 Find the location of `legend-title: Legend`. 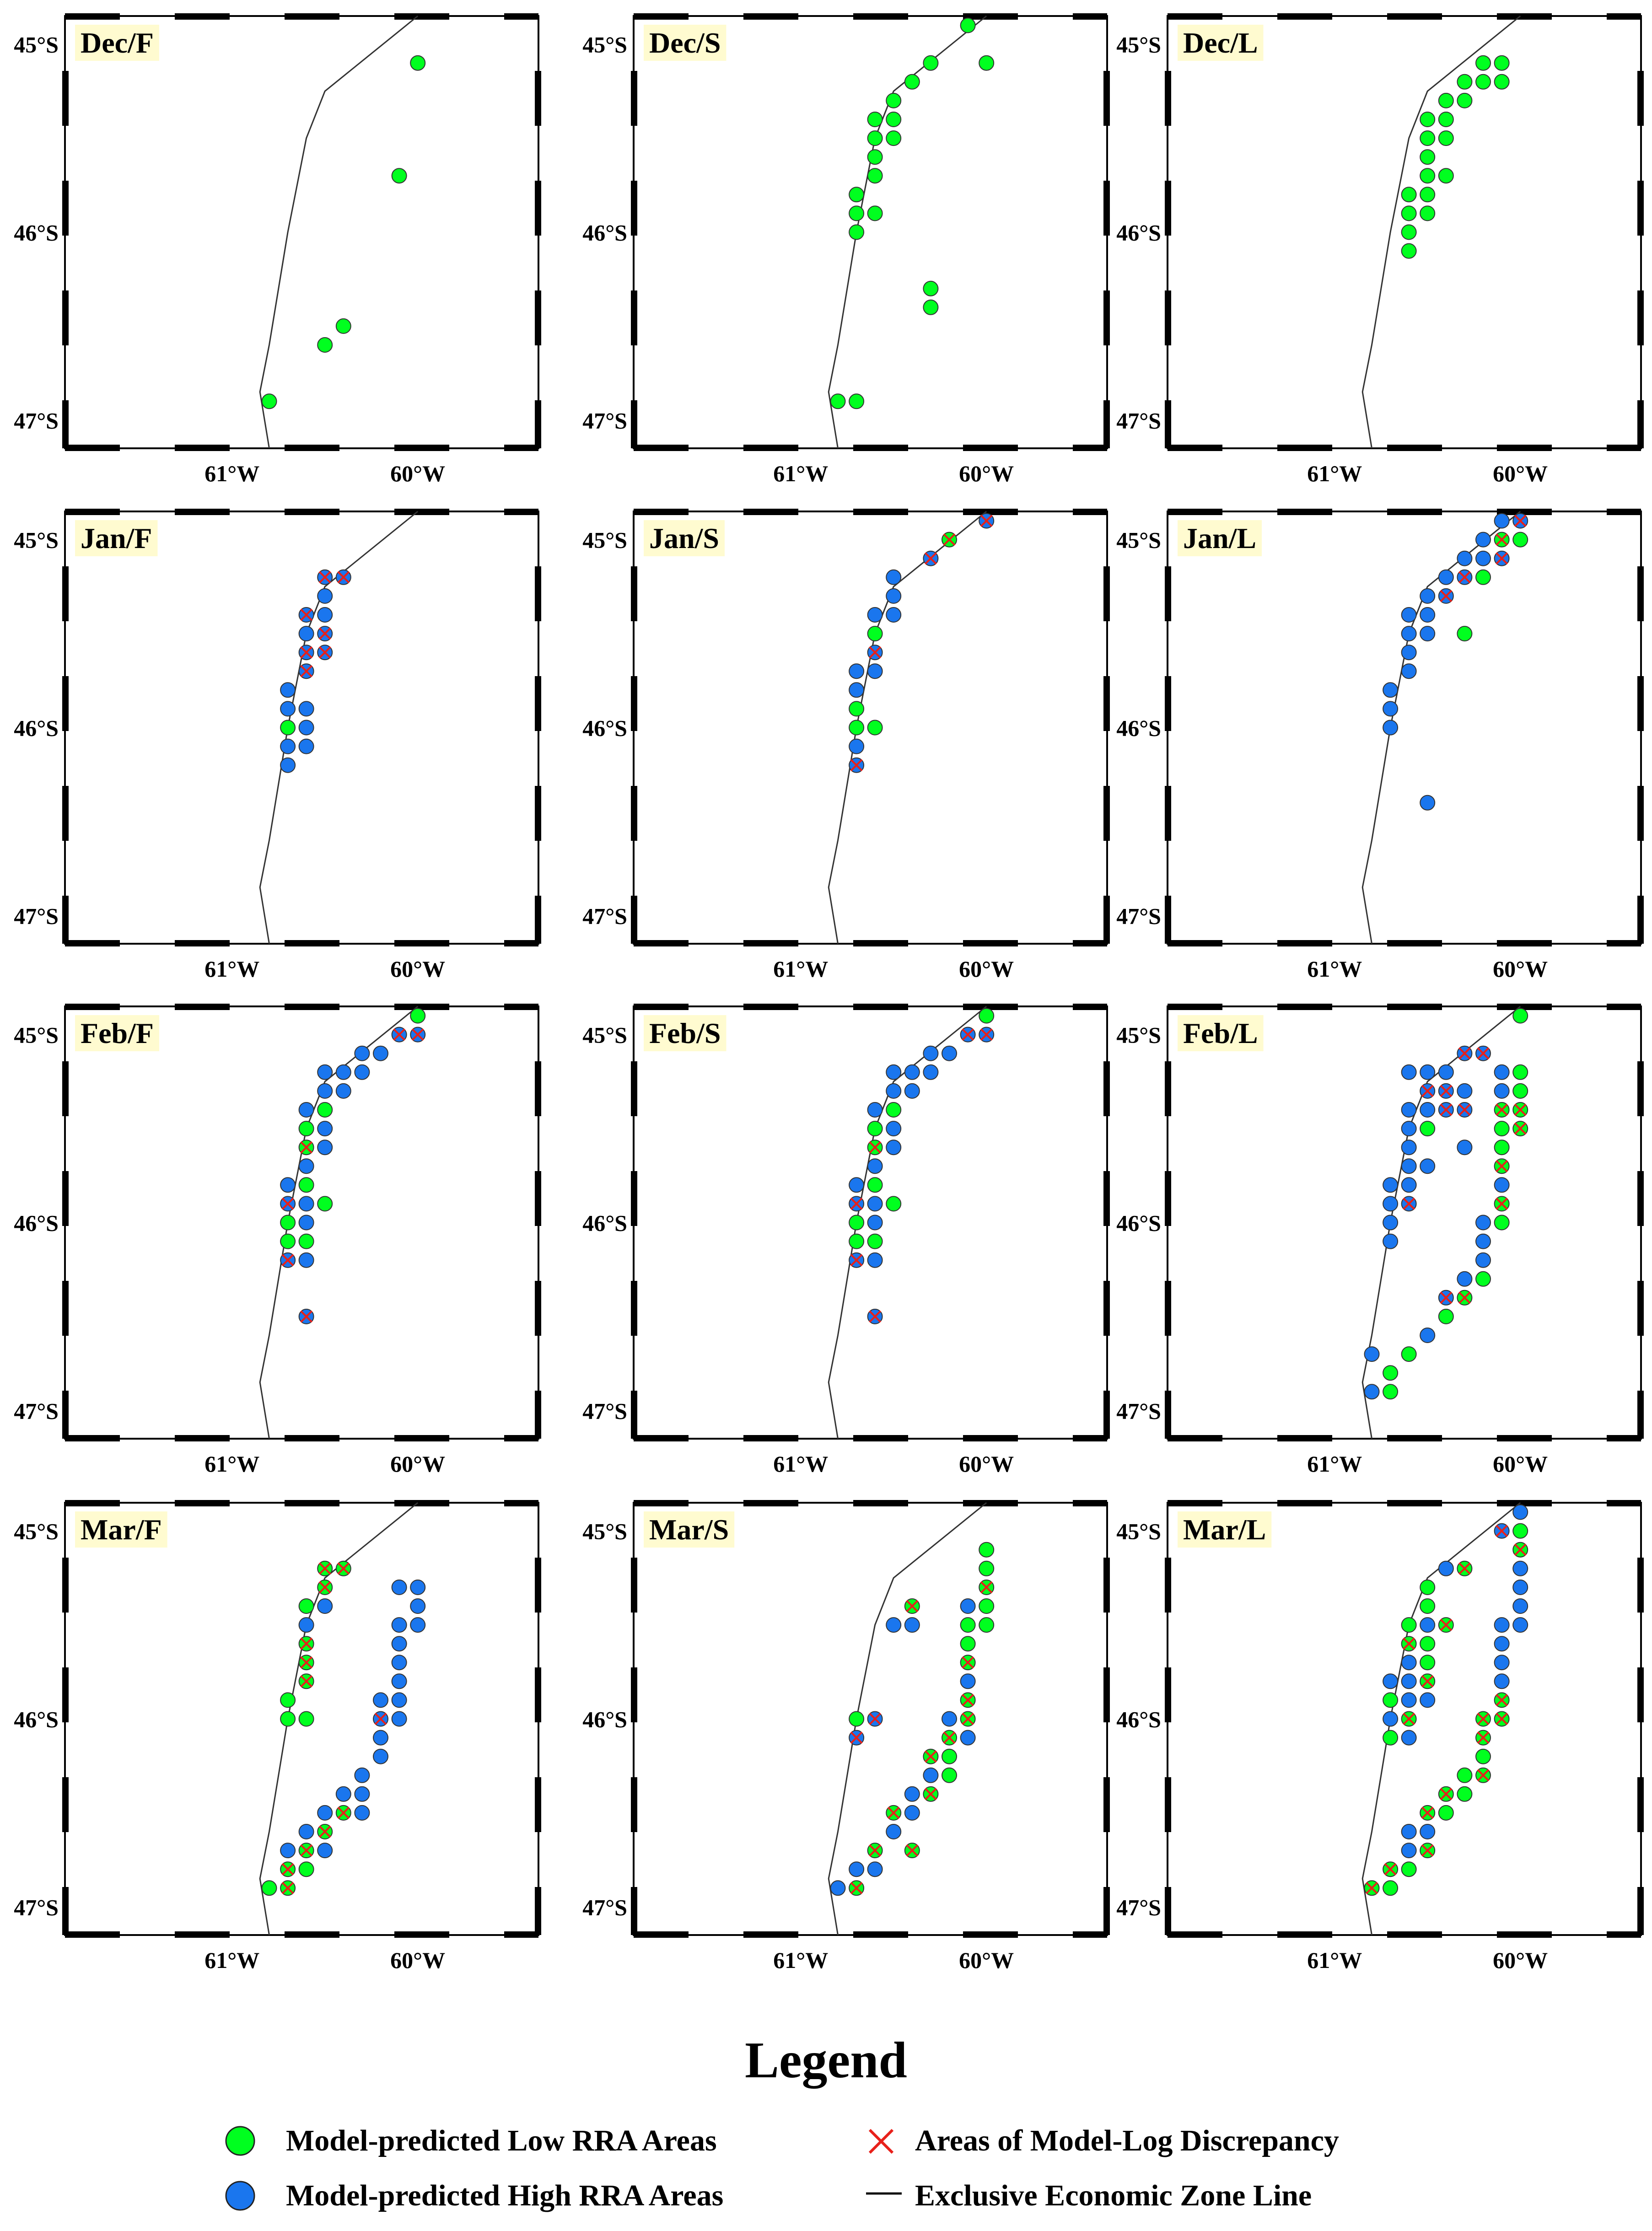

legend-title: Legend is located at coordinates (826, 2061).